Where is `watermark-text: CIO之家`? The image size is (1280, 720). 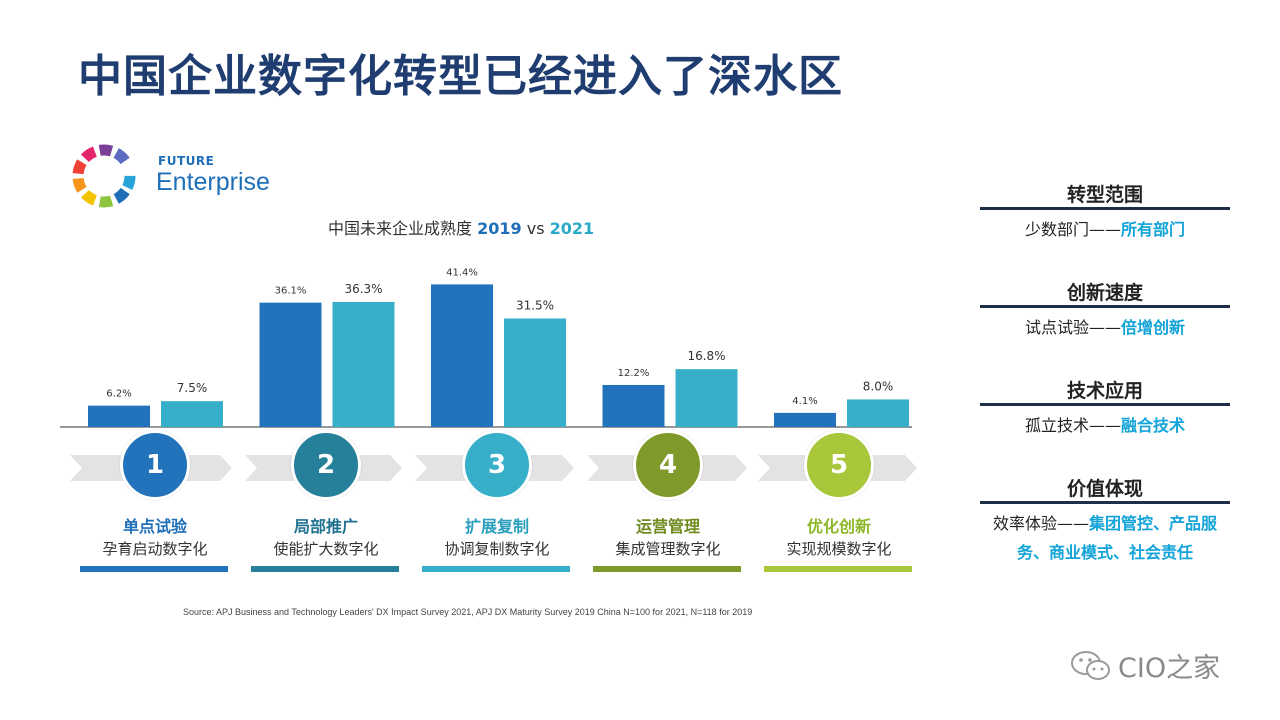
watermark-text: CIO之家 is located at coordinates (1169, 668).